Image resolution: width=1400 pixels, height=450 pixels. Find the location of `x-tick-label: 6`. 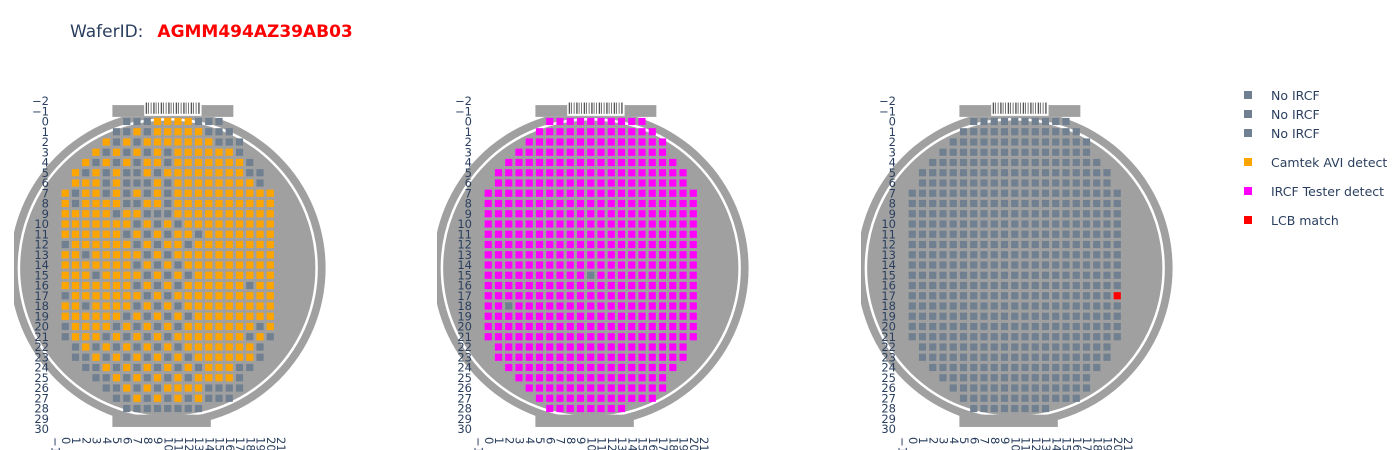

x-tick-label: 6 is located at coordinates (550, 440).